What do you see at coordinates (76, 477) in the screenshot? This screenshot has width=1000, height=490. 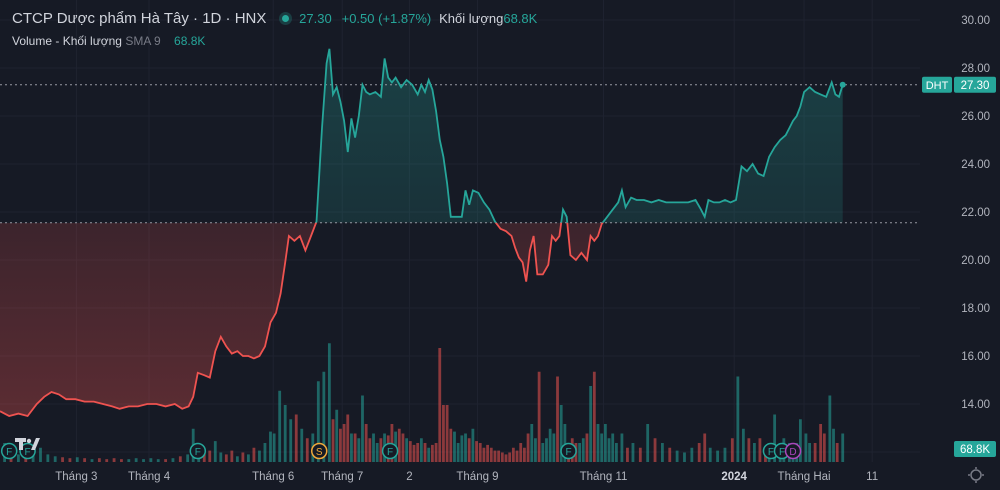 I see `x-tick-label: Tháng 3` at bounding box center [76, 477].